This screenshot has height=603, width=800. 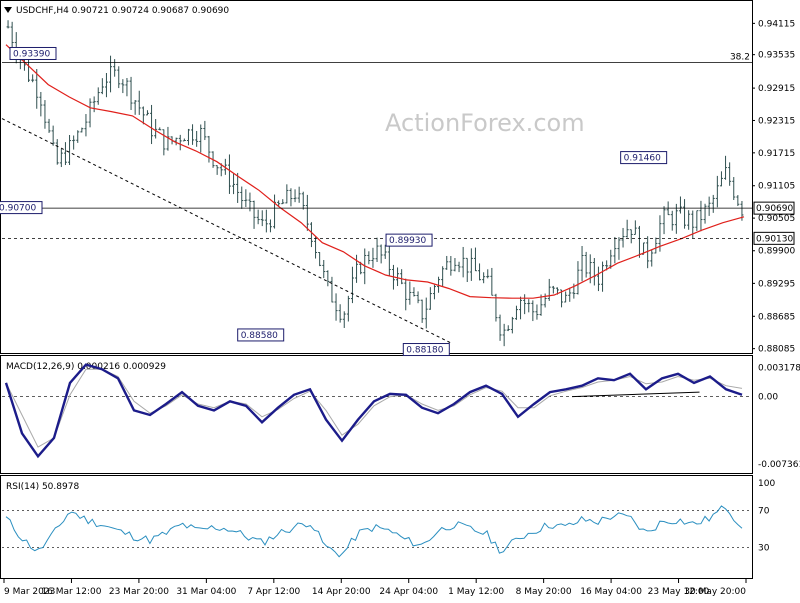 I want to click on macd-main-line, so click(x=373, y=411).